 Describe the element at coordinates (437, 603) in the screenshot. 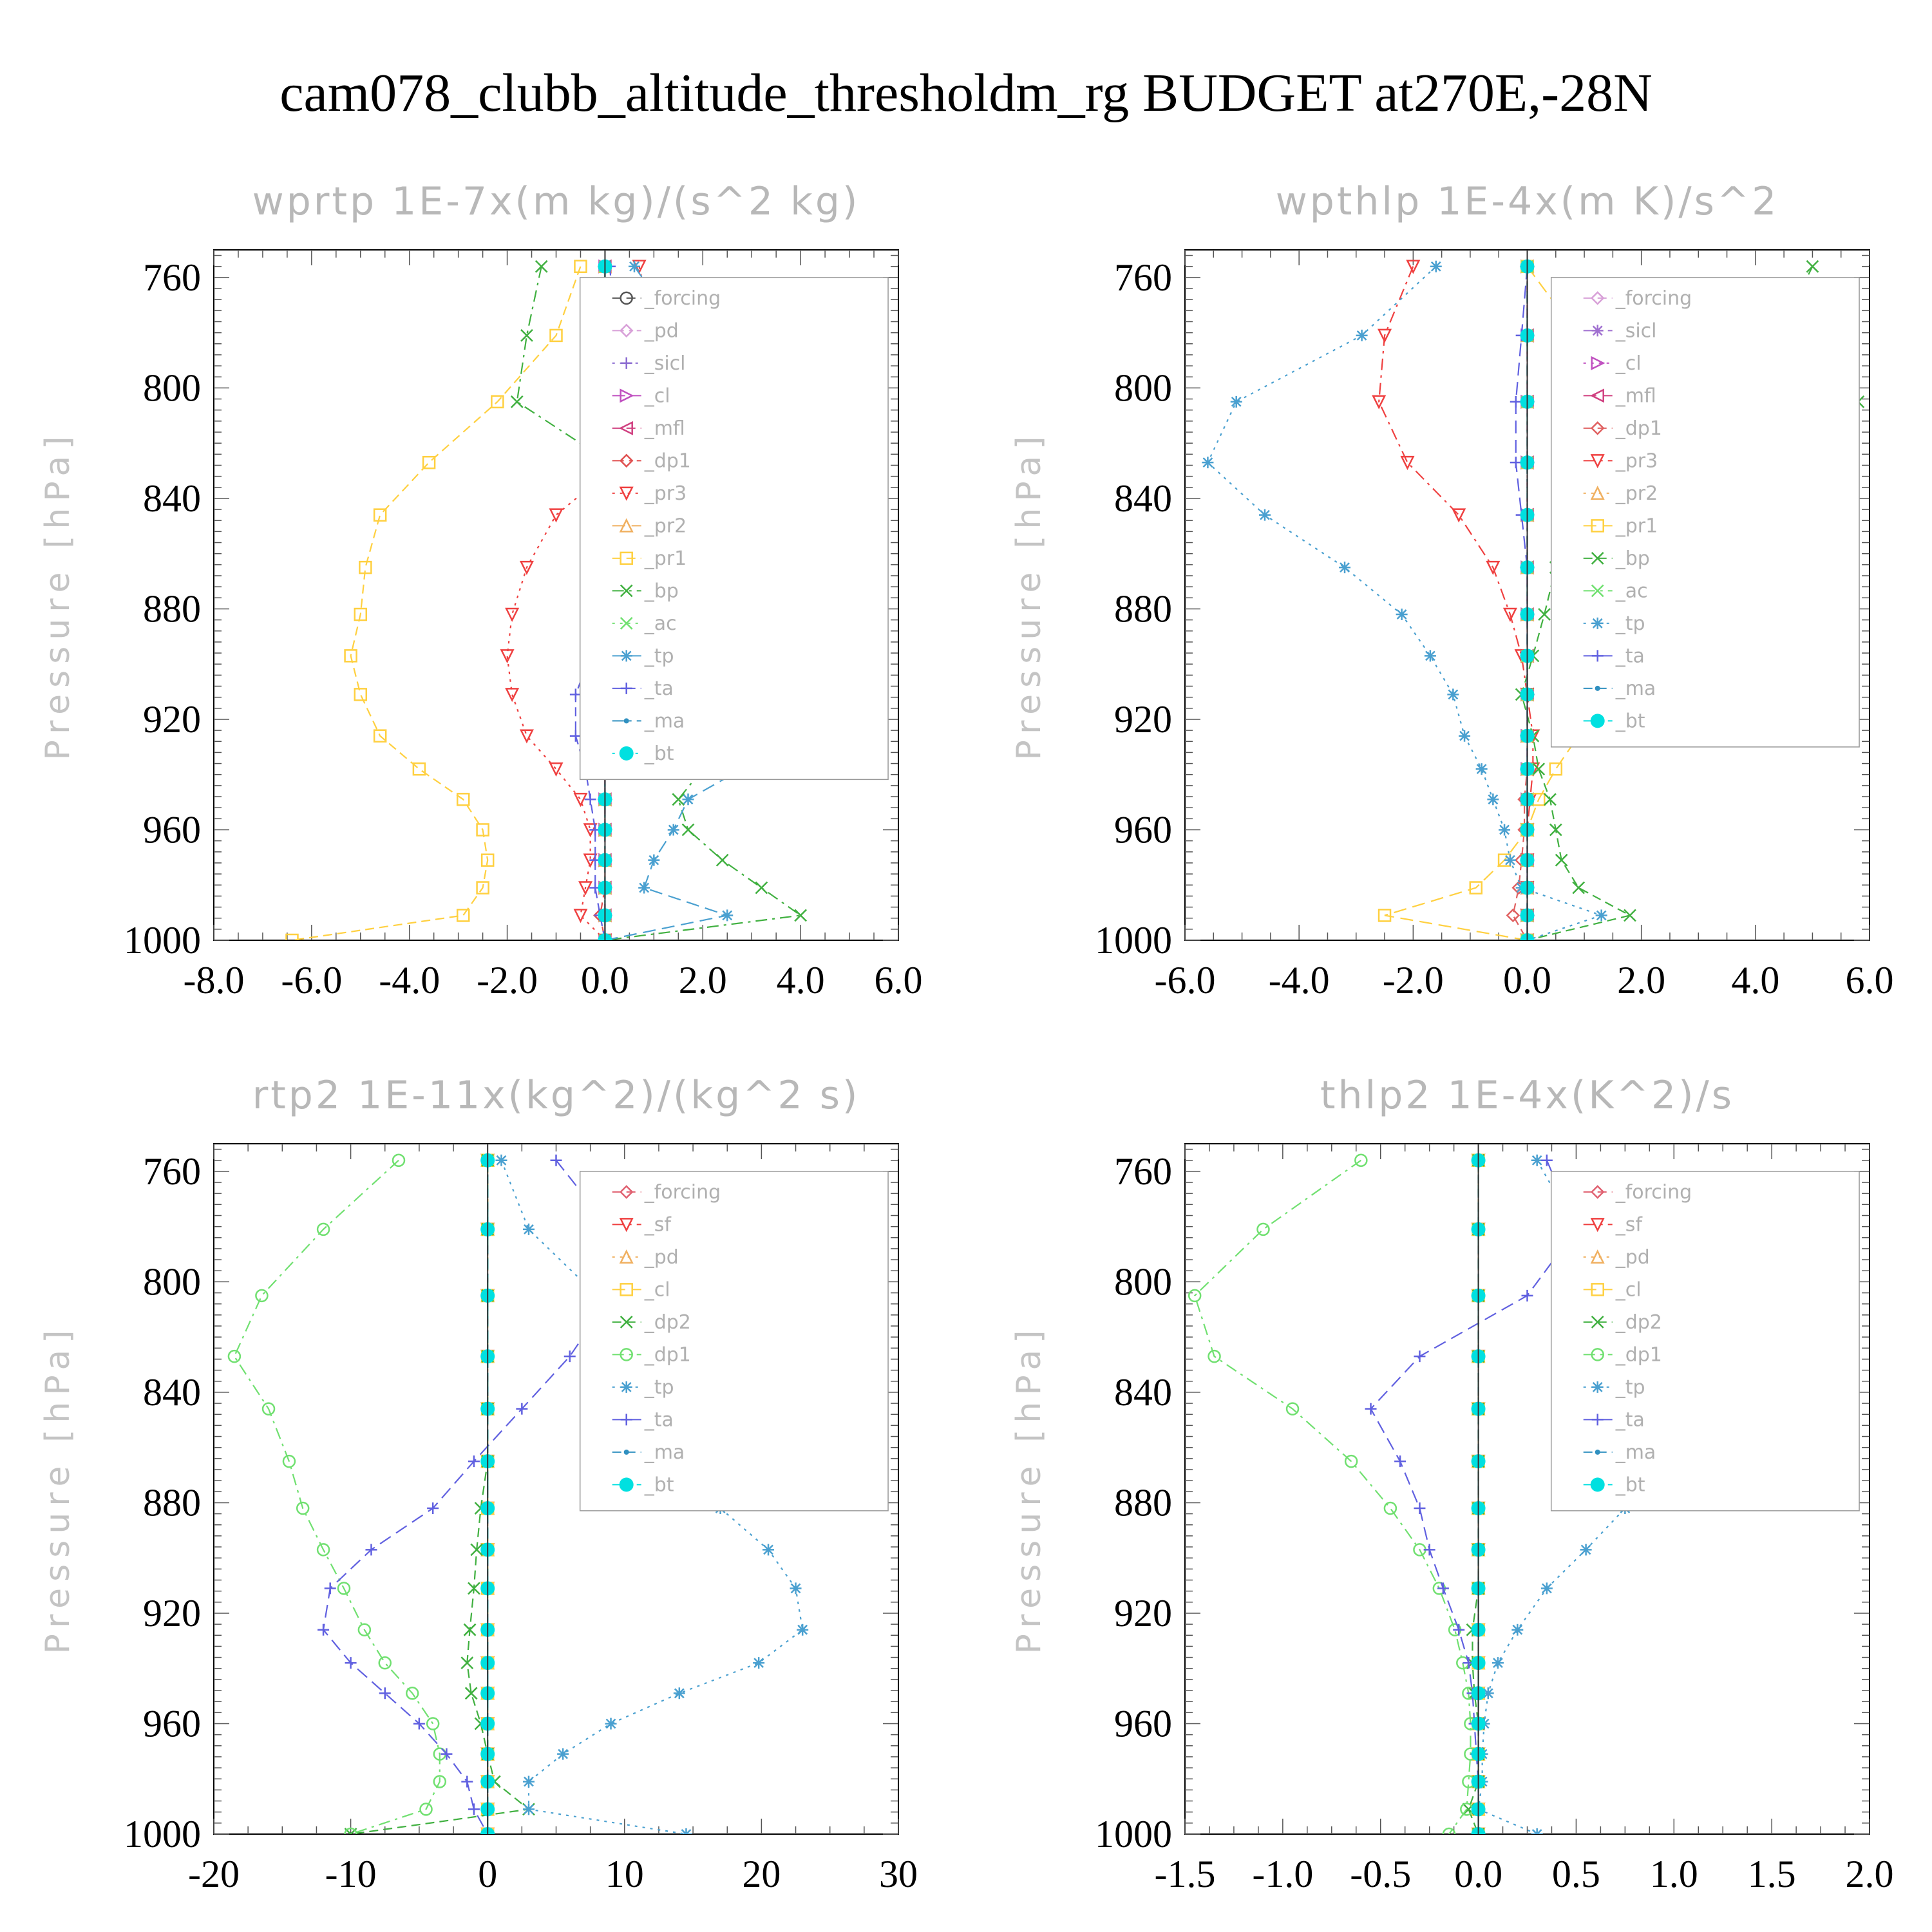

I see `series-line-pr1` at that location.